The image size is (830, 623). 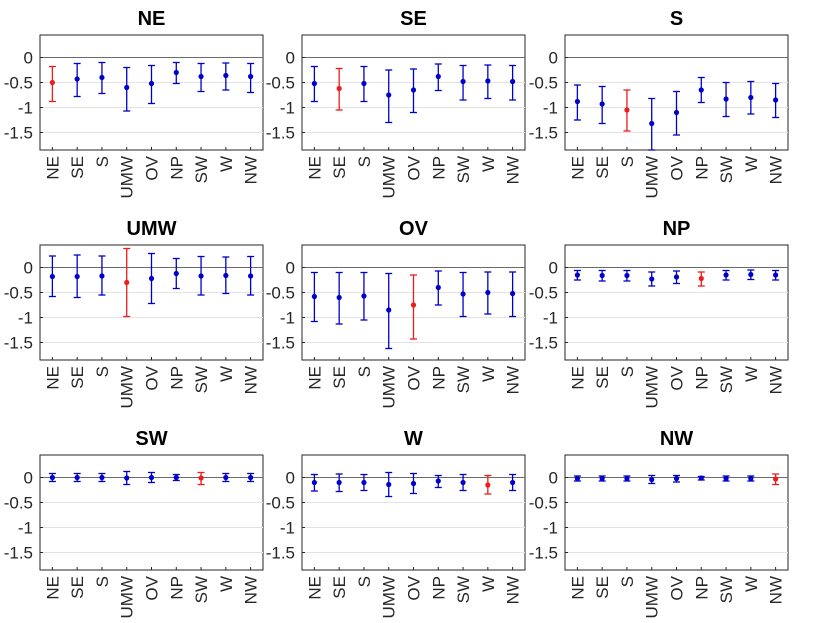 I want to click on panel-title: NE, so click(x=152, y=19).